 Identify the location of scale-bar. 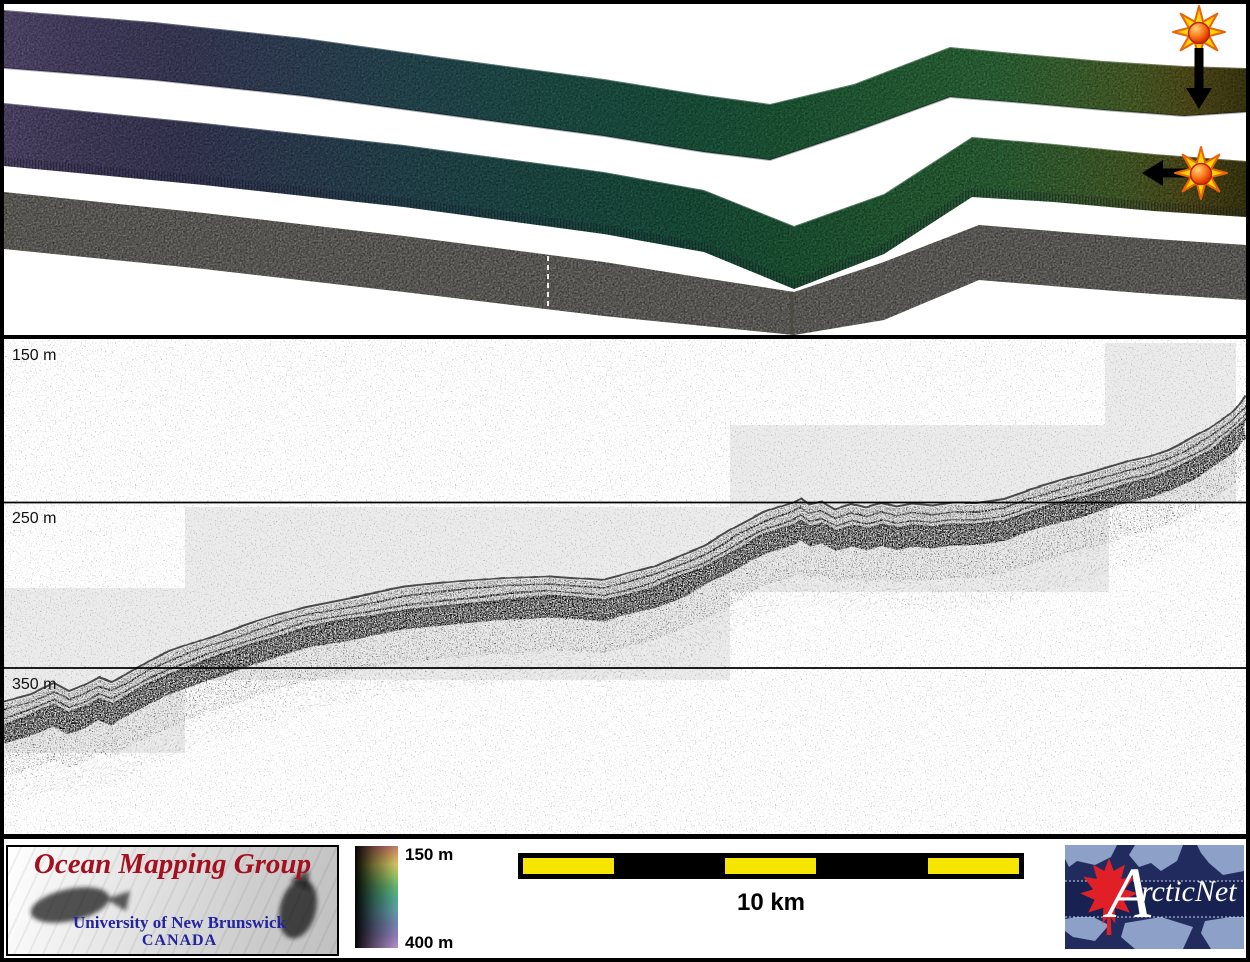
(771, 866).